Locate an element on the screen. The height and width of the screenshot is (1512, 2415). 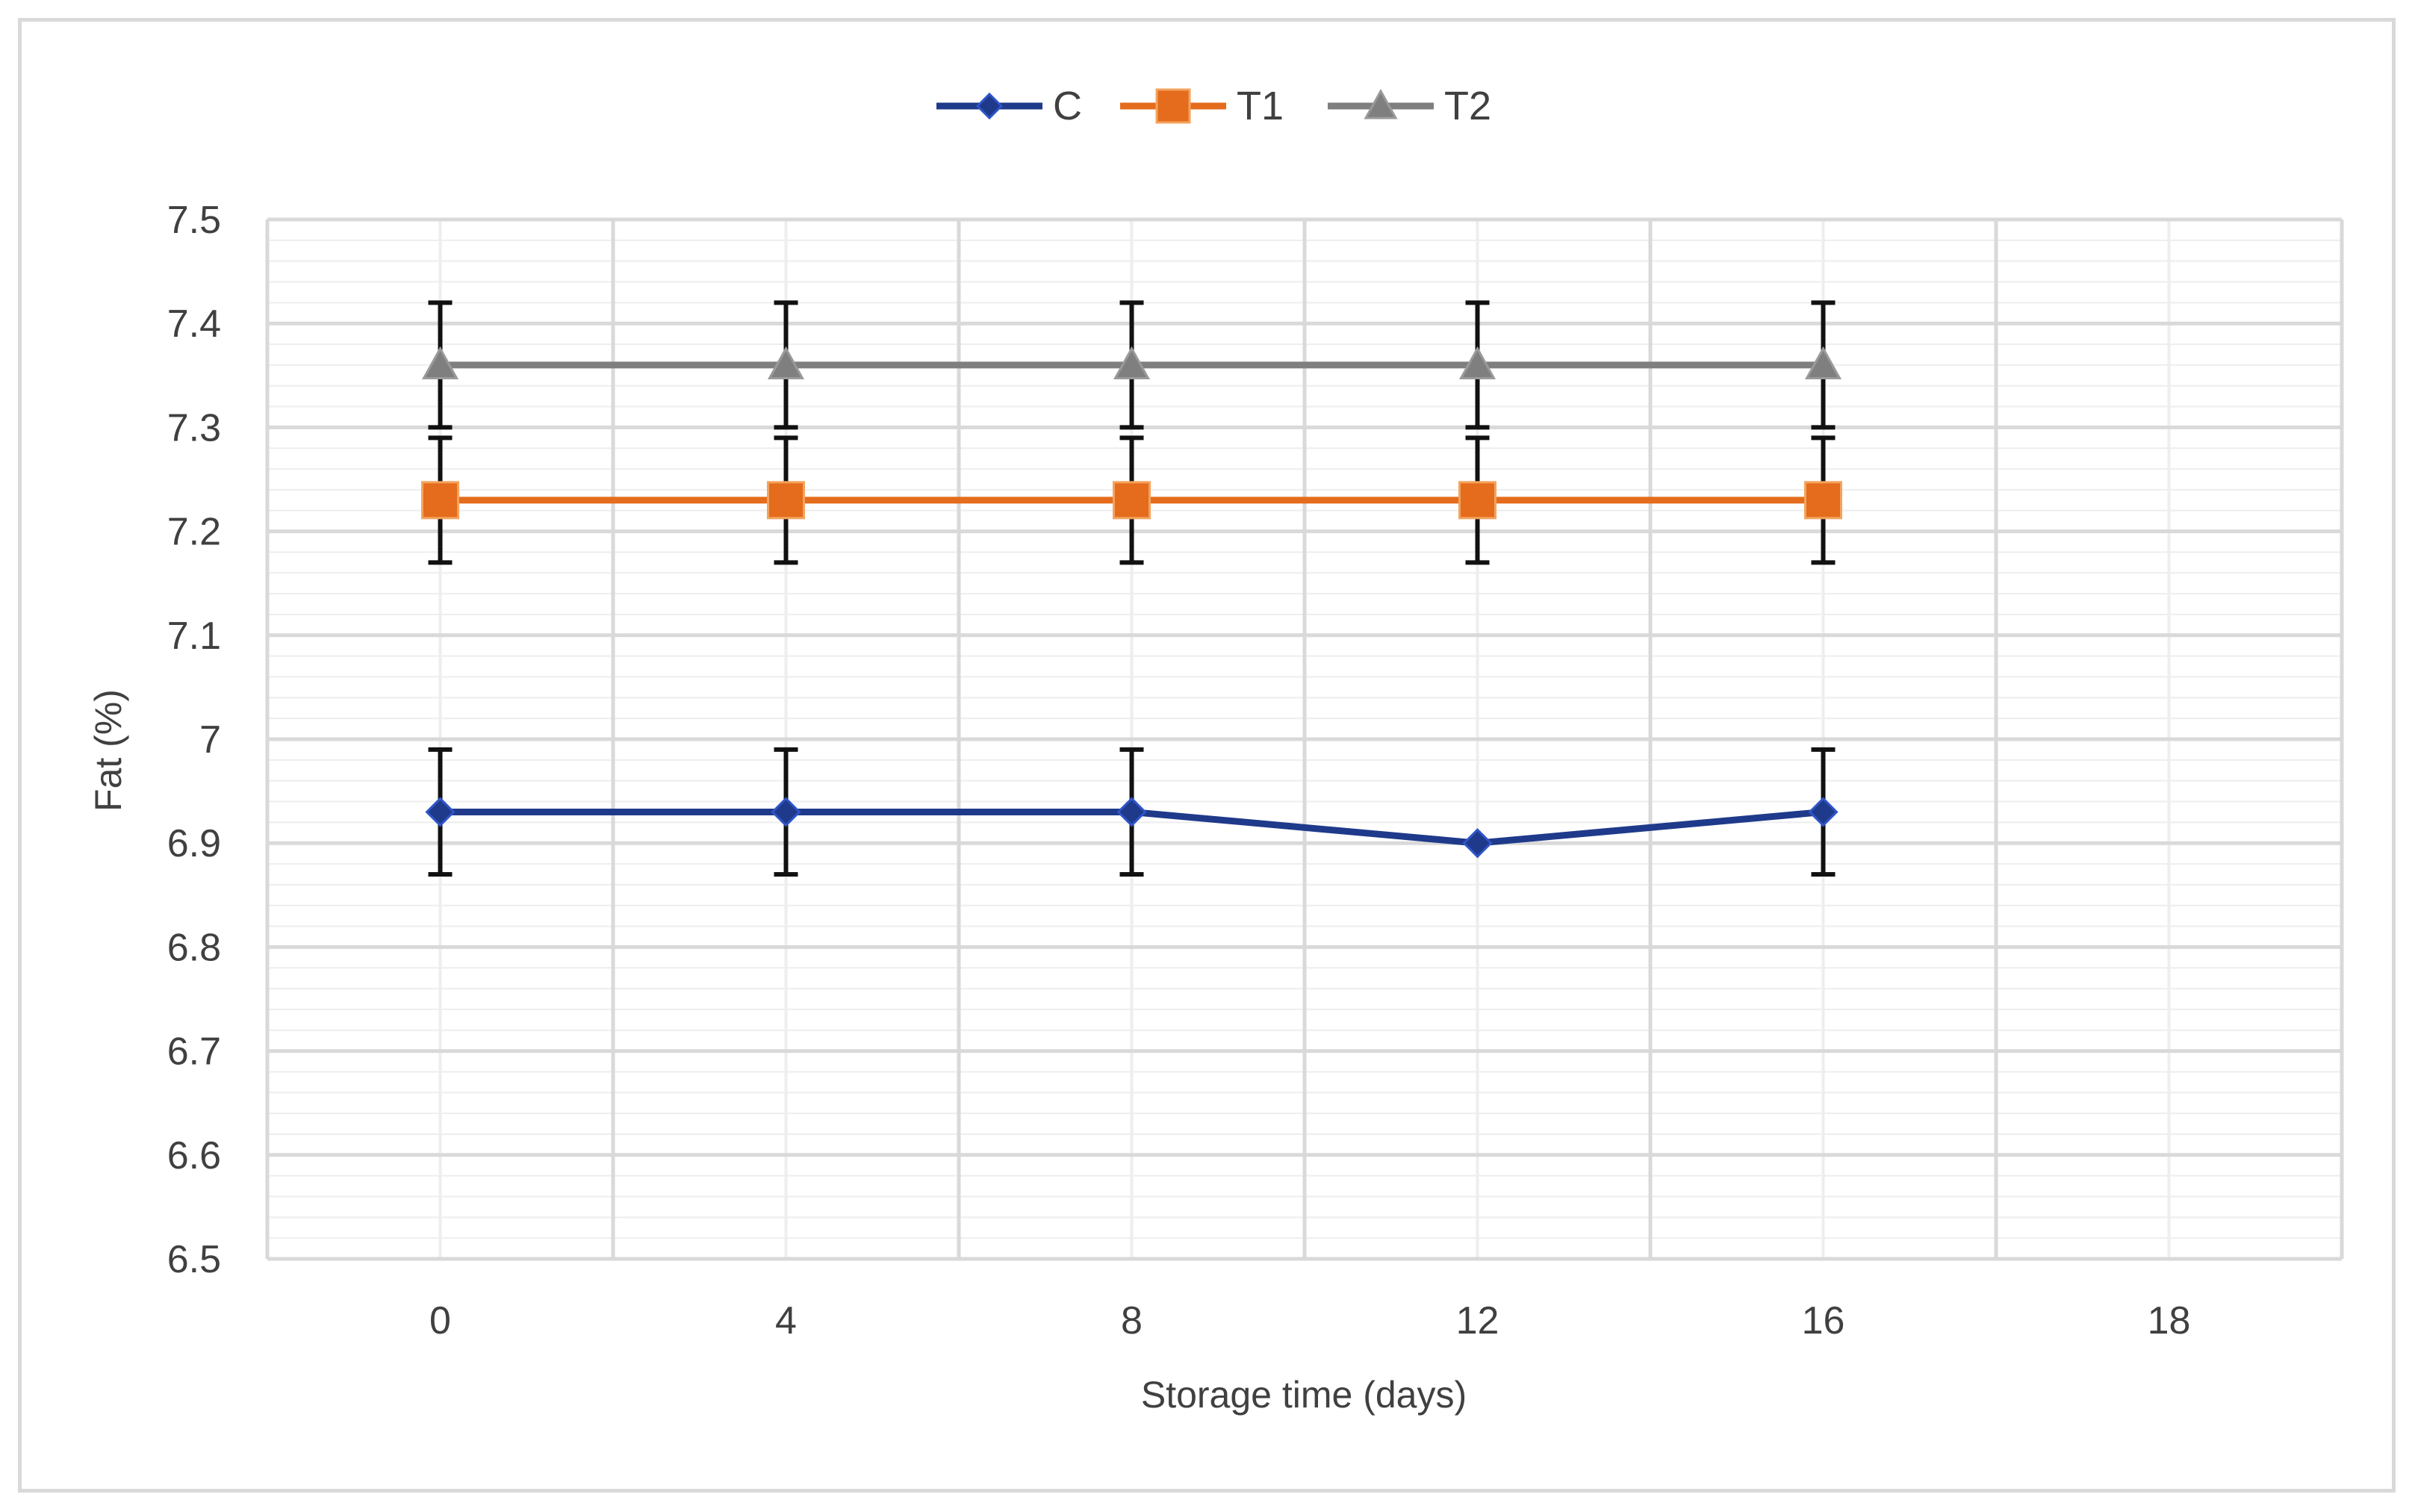
legend-item-t2: T2 is located at coordinates (1409, 106).